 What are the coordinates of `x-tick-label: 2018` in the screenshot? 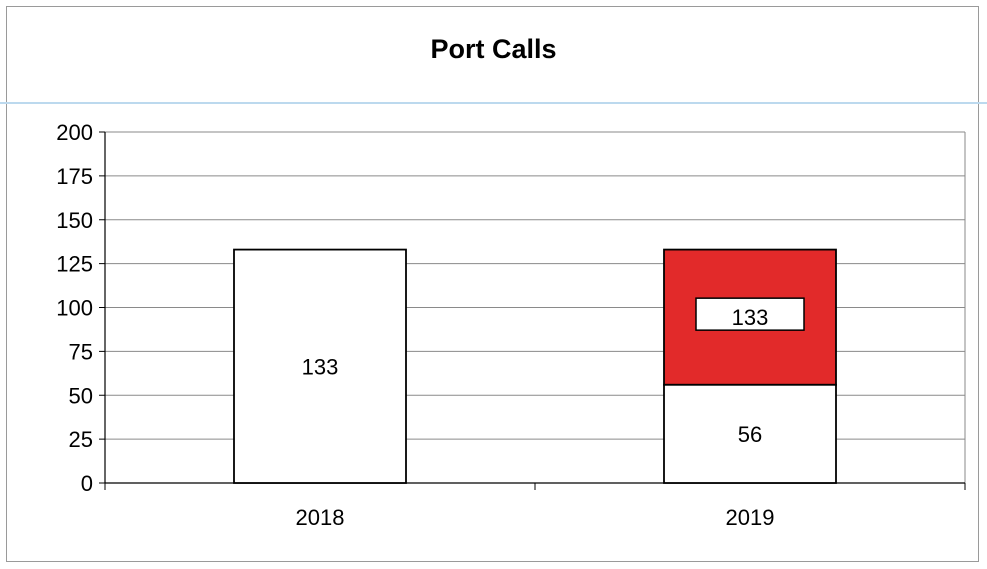 It's located at (320, 517).